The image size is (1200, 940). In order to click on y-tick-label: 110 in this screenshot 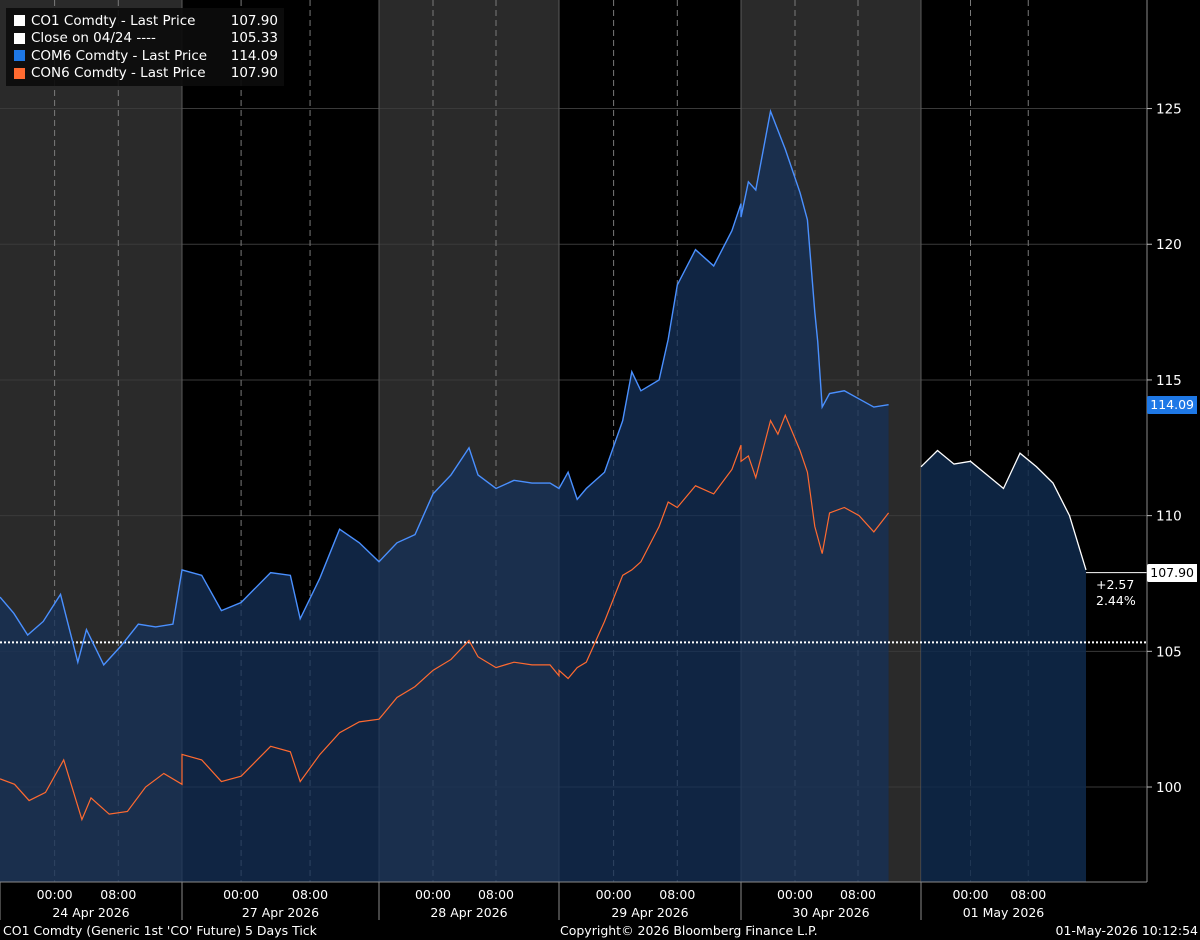, I will do `click(1169, 517)`.